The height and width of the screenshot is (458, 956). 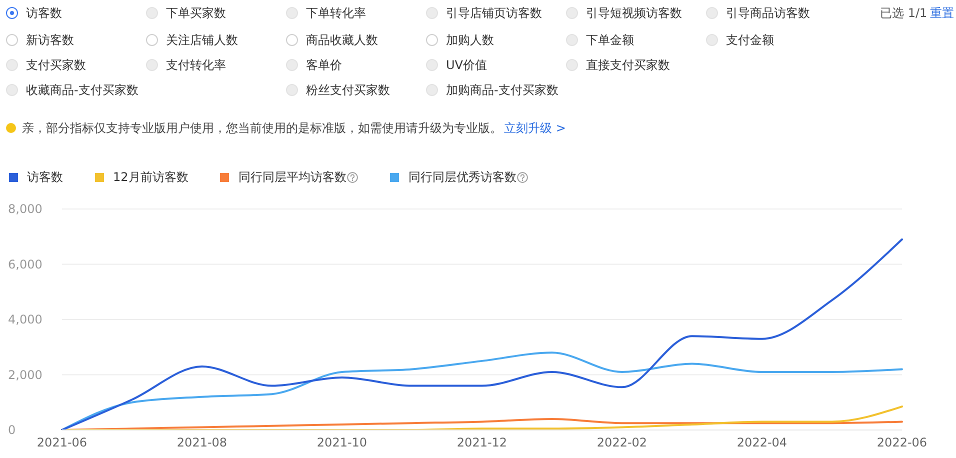 I want to click on text: 直接支付买家数, so click(x=628, y=64).